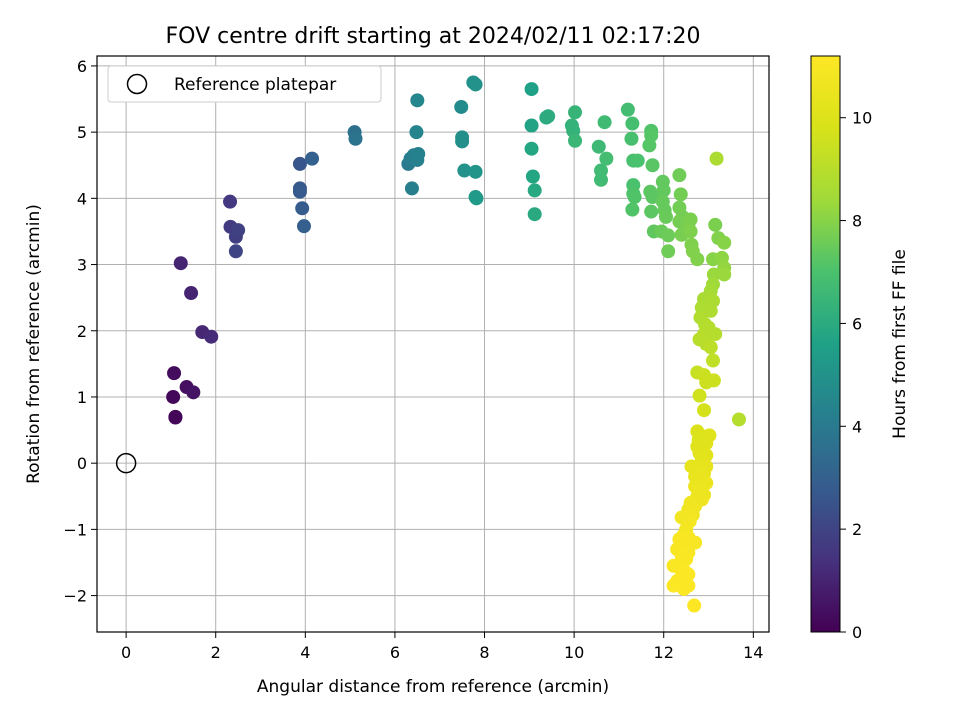 The image size is (960, 720). Describe the element at coordinates (857, 221) in the screenshot. I see `colorbar-tick-label: 8` at that location.